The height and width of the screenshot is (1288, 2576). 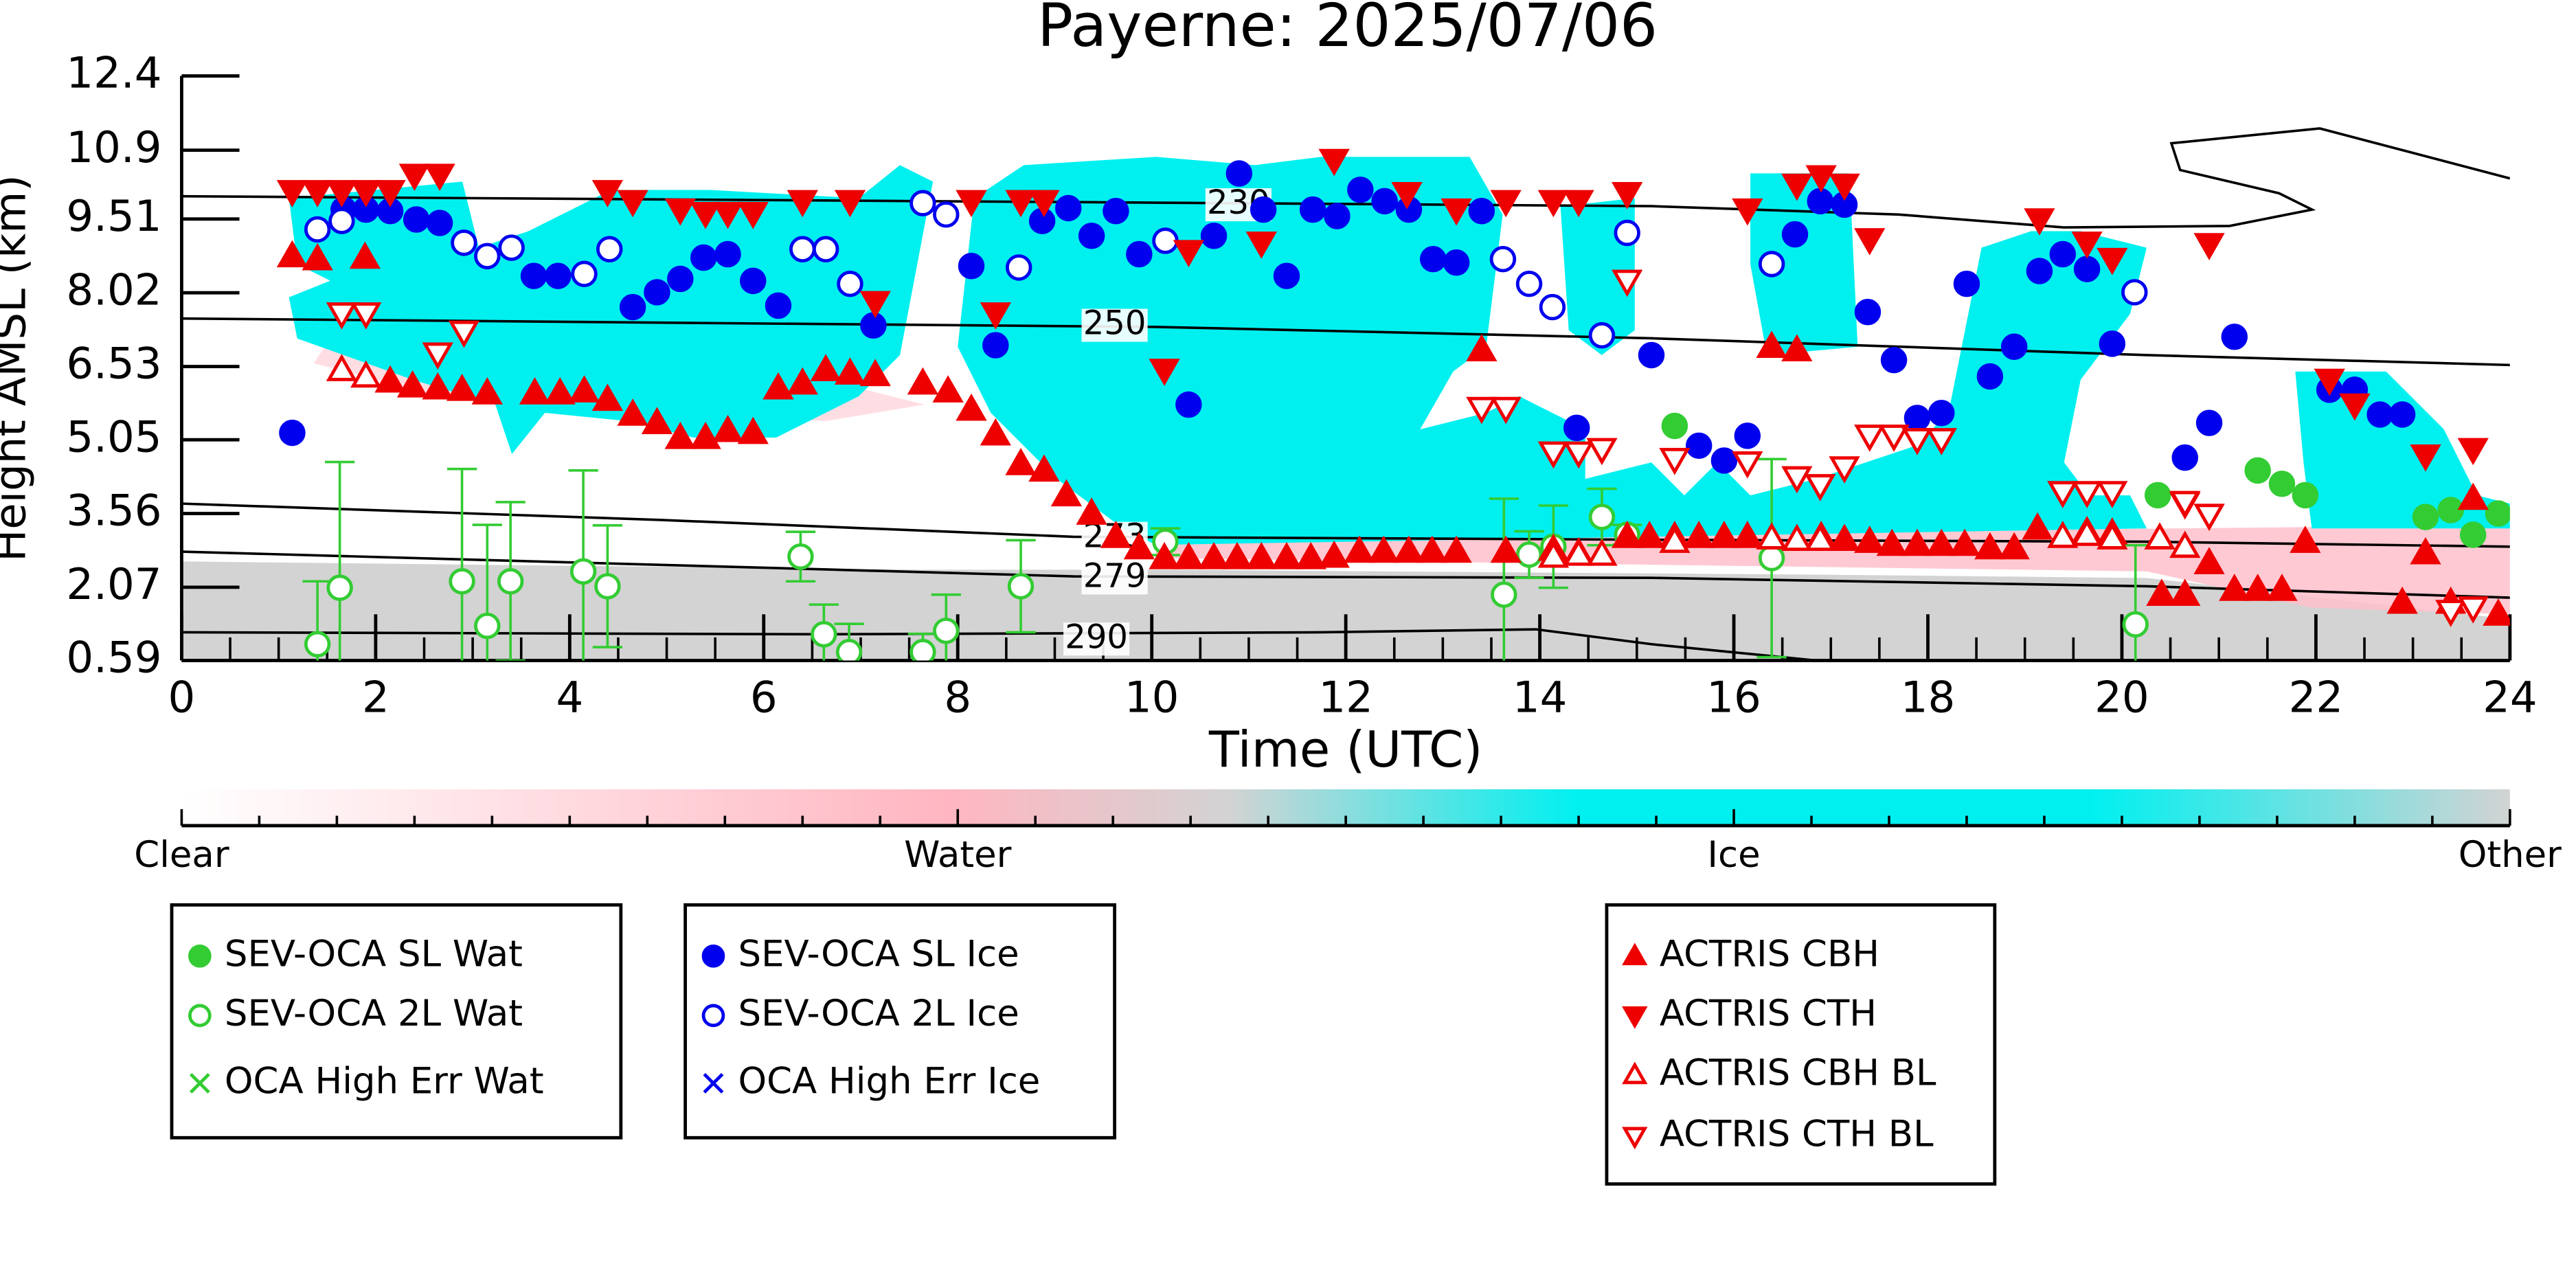 What do you see at coordinates (889, 1082) in the screenshot?
I see `legend-label: OCA High Err Ice` at bounding box center [889, 1082].